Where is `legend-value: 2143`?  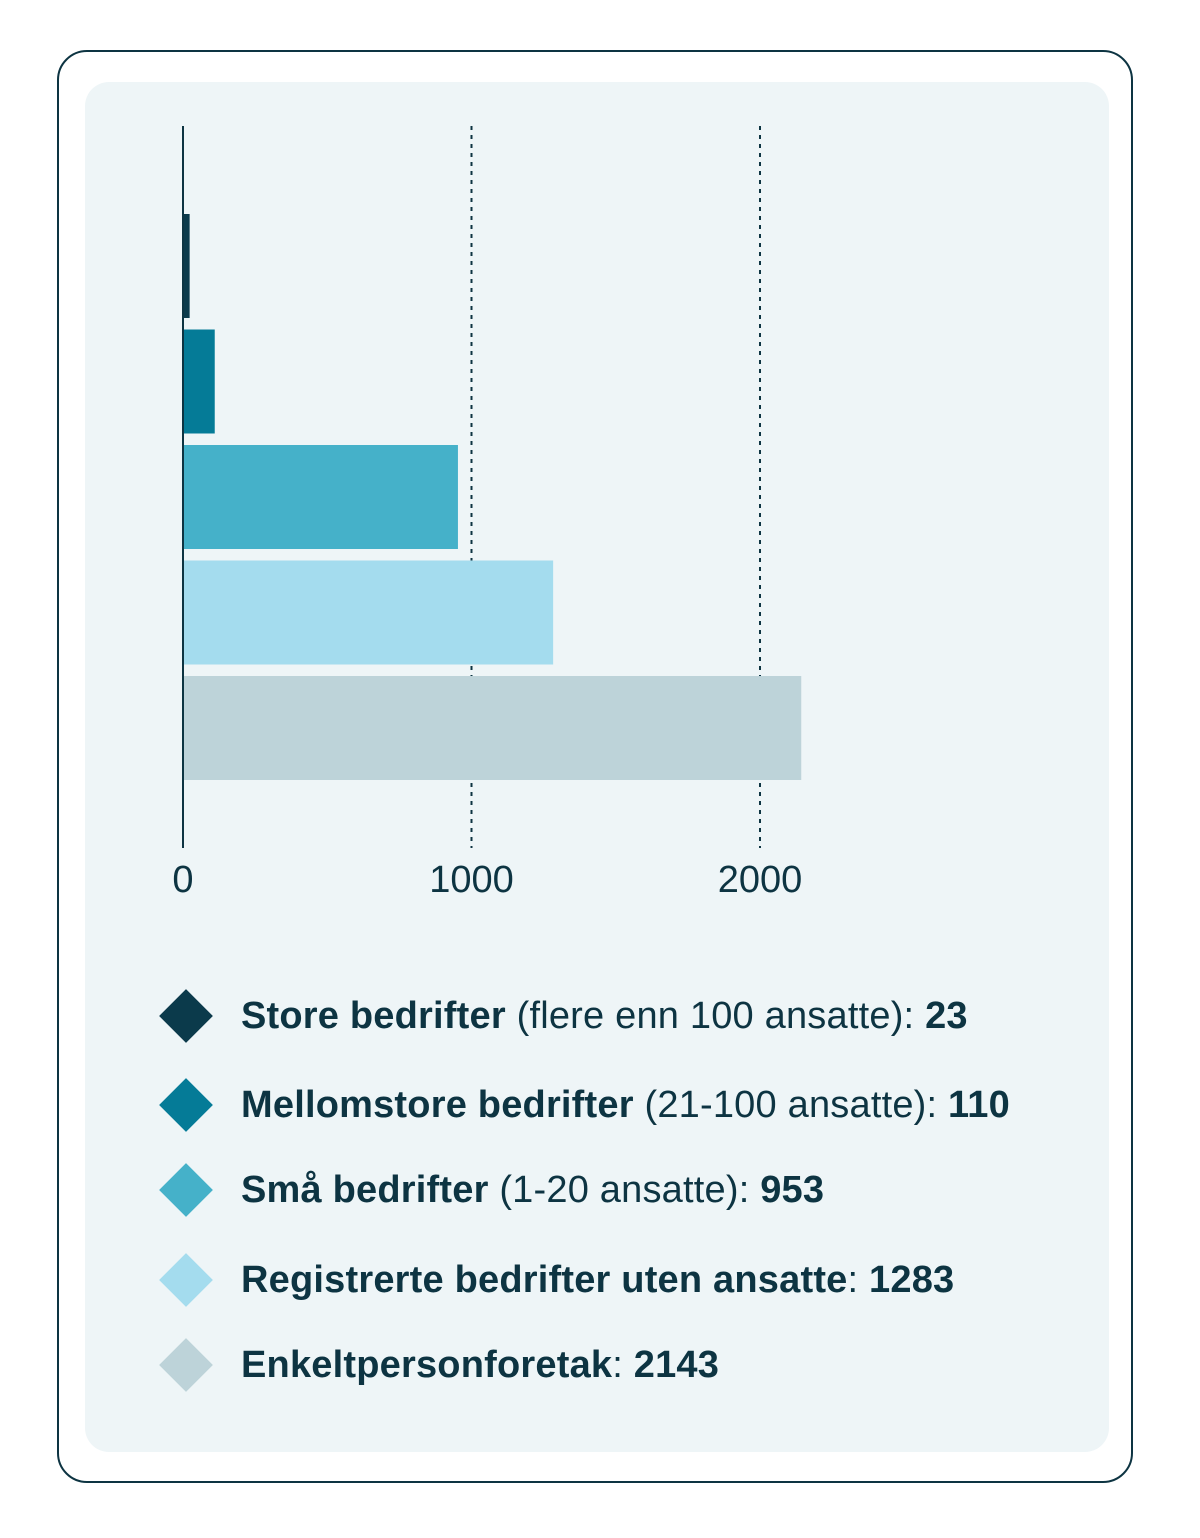
legend-value: 2143 is located at coordinates (676, 1364).